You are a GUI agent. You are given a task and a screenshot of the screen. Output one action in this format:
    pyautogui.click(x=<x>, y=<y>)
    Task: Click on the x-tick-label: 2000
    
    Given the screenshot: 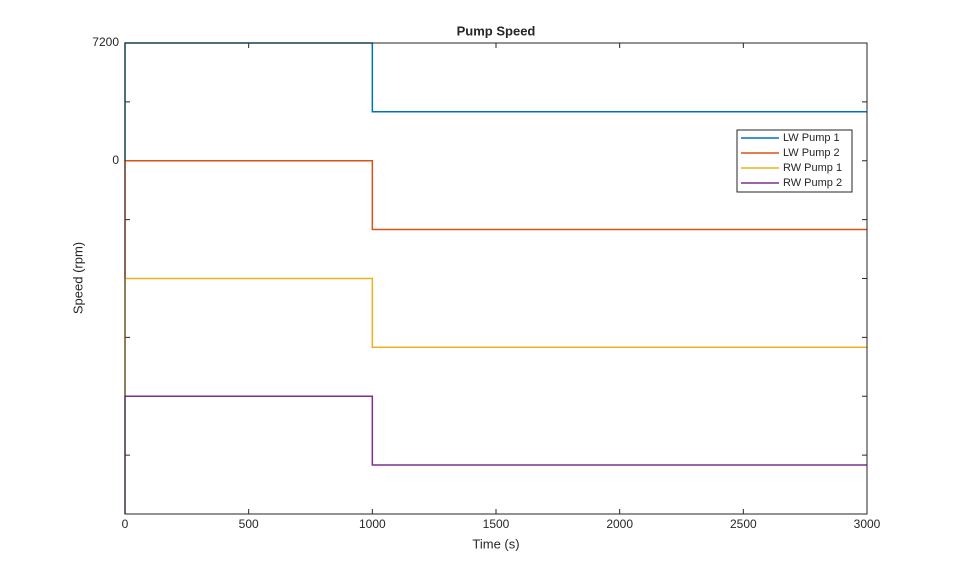 What is the action you would take?
    pyautogui.click(x=619, y=524)
    